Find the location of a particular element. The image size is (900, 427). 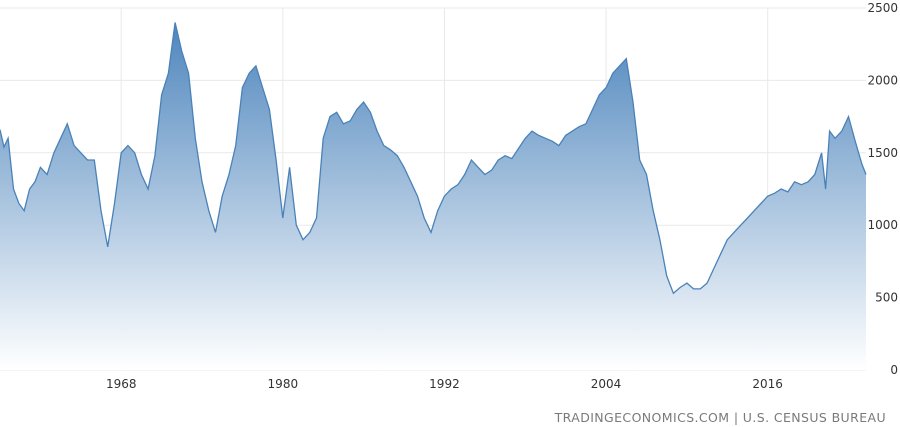

y-tick-label: 2000 is located at coordinates (882, 80).